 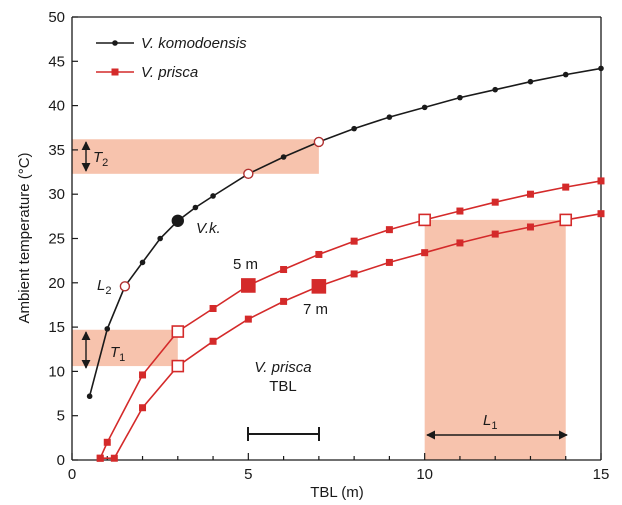 What do you see at coordinates (339, 468) in the screenshot?
I see `x-ticks: 0 5 10 15` at bounding box center [339, 468].